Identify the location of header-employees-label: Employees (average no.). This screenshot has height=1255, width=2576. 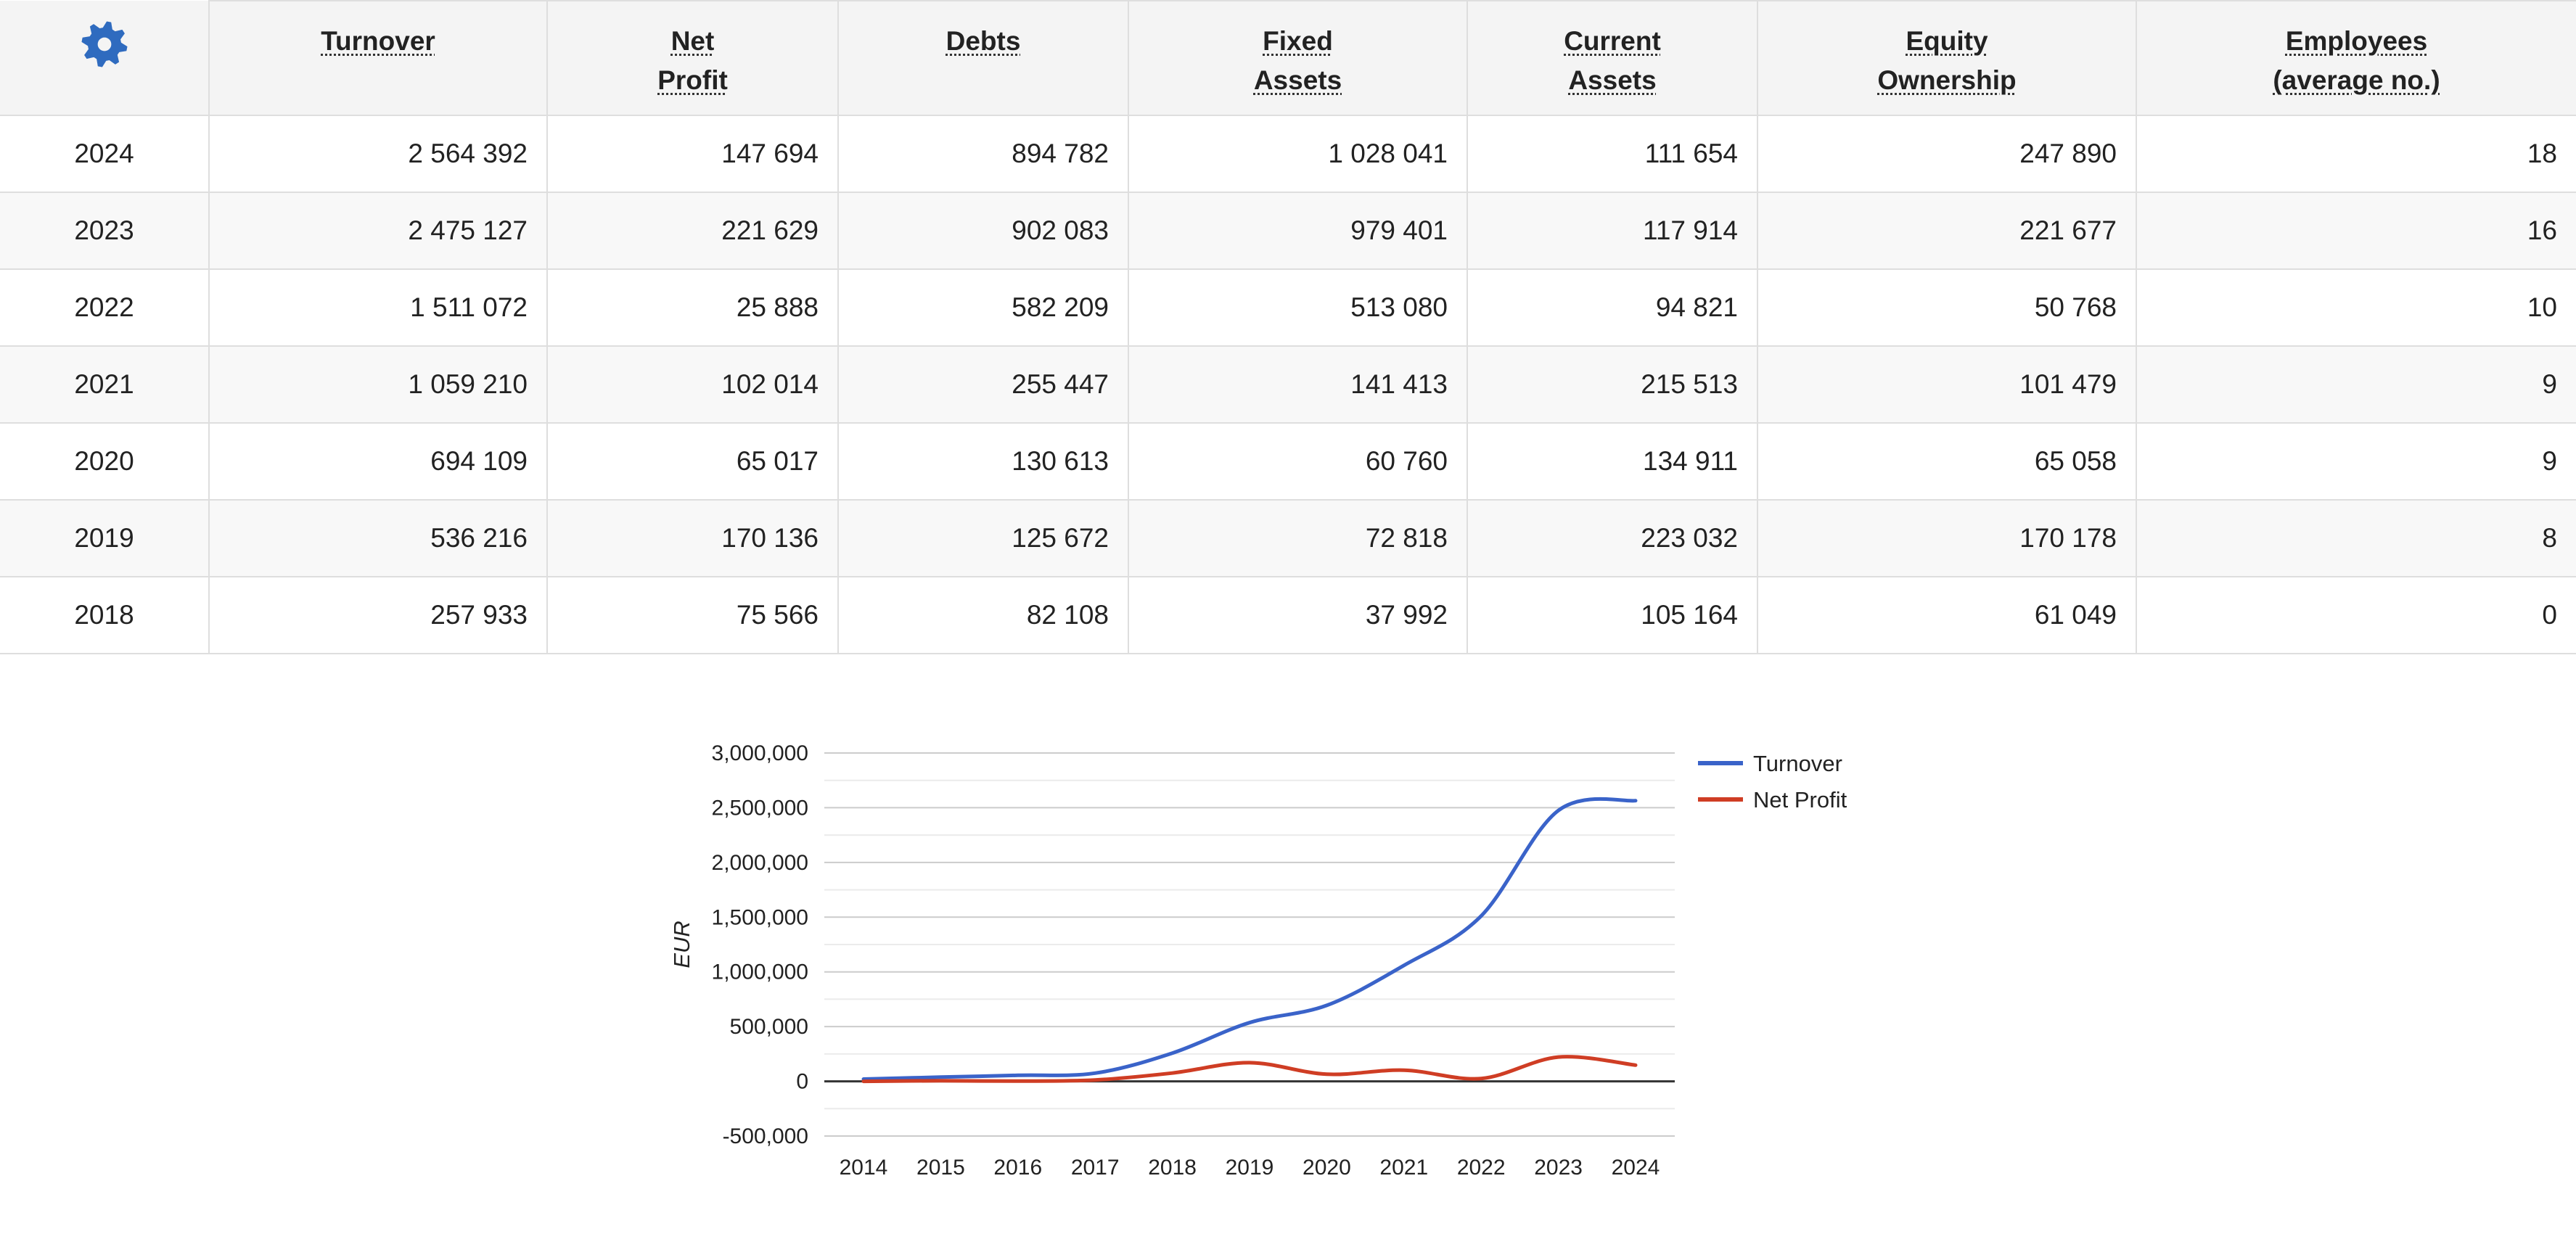
(2356, 61).